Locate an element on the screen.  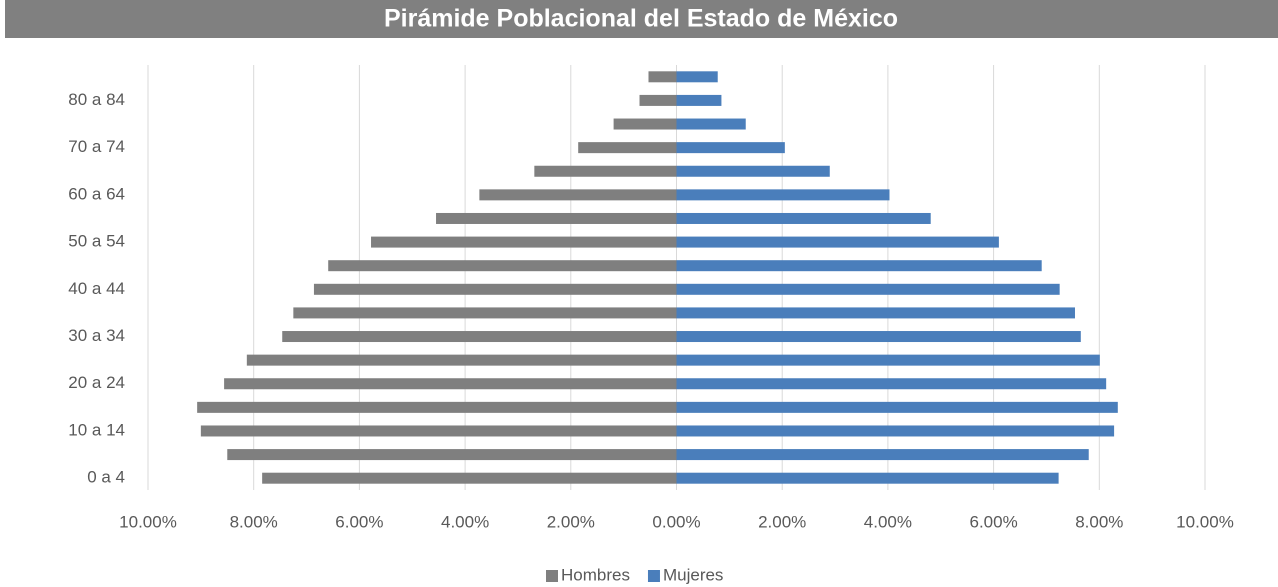
legend-label: Mujeres is located at coordinates (693, 574).